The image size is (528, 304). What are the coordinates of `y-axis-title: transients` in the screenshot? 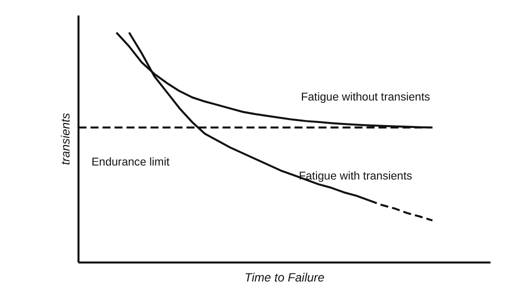 It's located at (65, 139).